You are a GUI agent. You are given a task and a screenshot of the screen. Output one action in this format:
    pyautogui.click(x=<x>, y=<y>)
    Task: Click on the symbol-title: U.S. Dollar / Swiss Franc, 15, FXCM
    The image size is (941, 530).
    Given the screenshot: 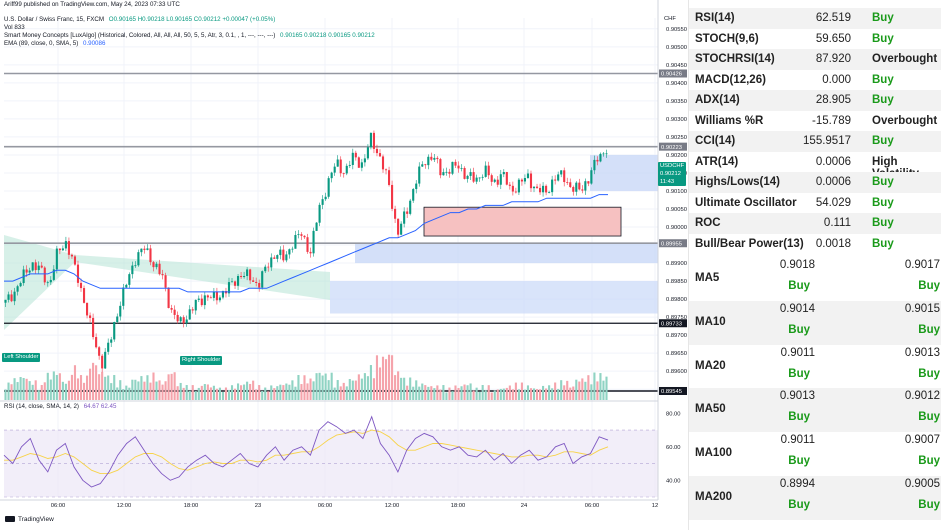 What is the action you would take?
    pyautogui.click(x=54, y=19)
    